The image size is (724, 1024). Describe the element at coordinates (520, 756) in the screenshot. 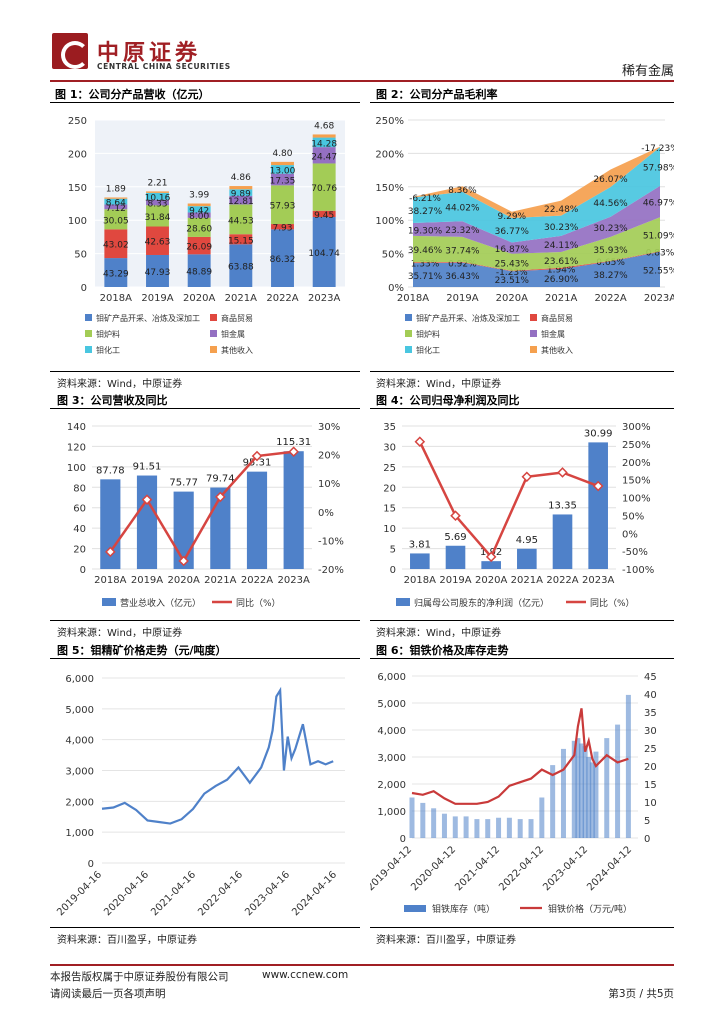

I see `line-series` at that location.